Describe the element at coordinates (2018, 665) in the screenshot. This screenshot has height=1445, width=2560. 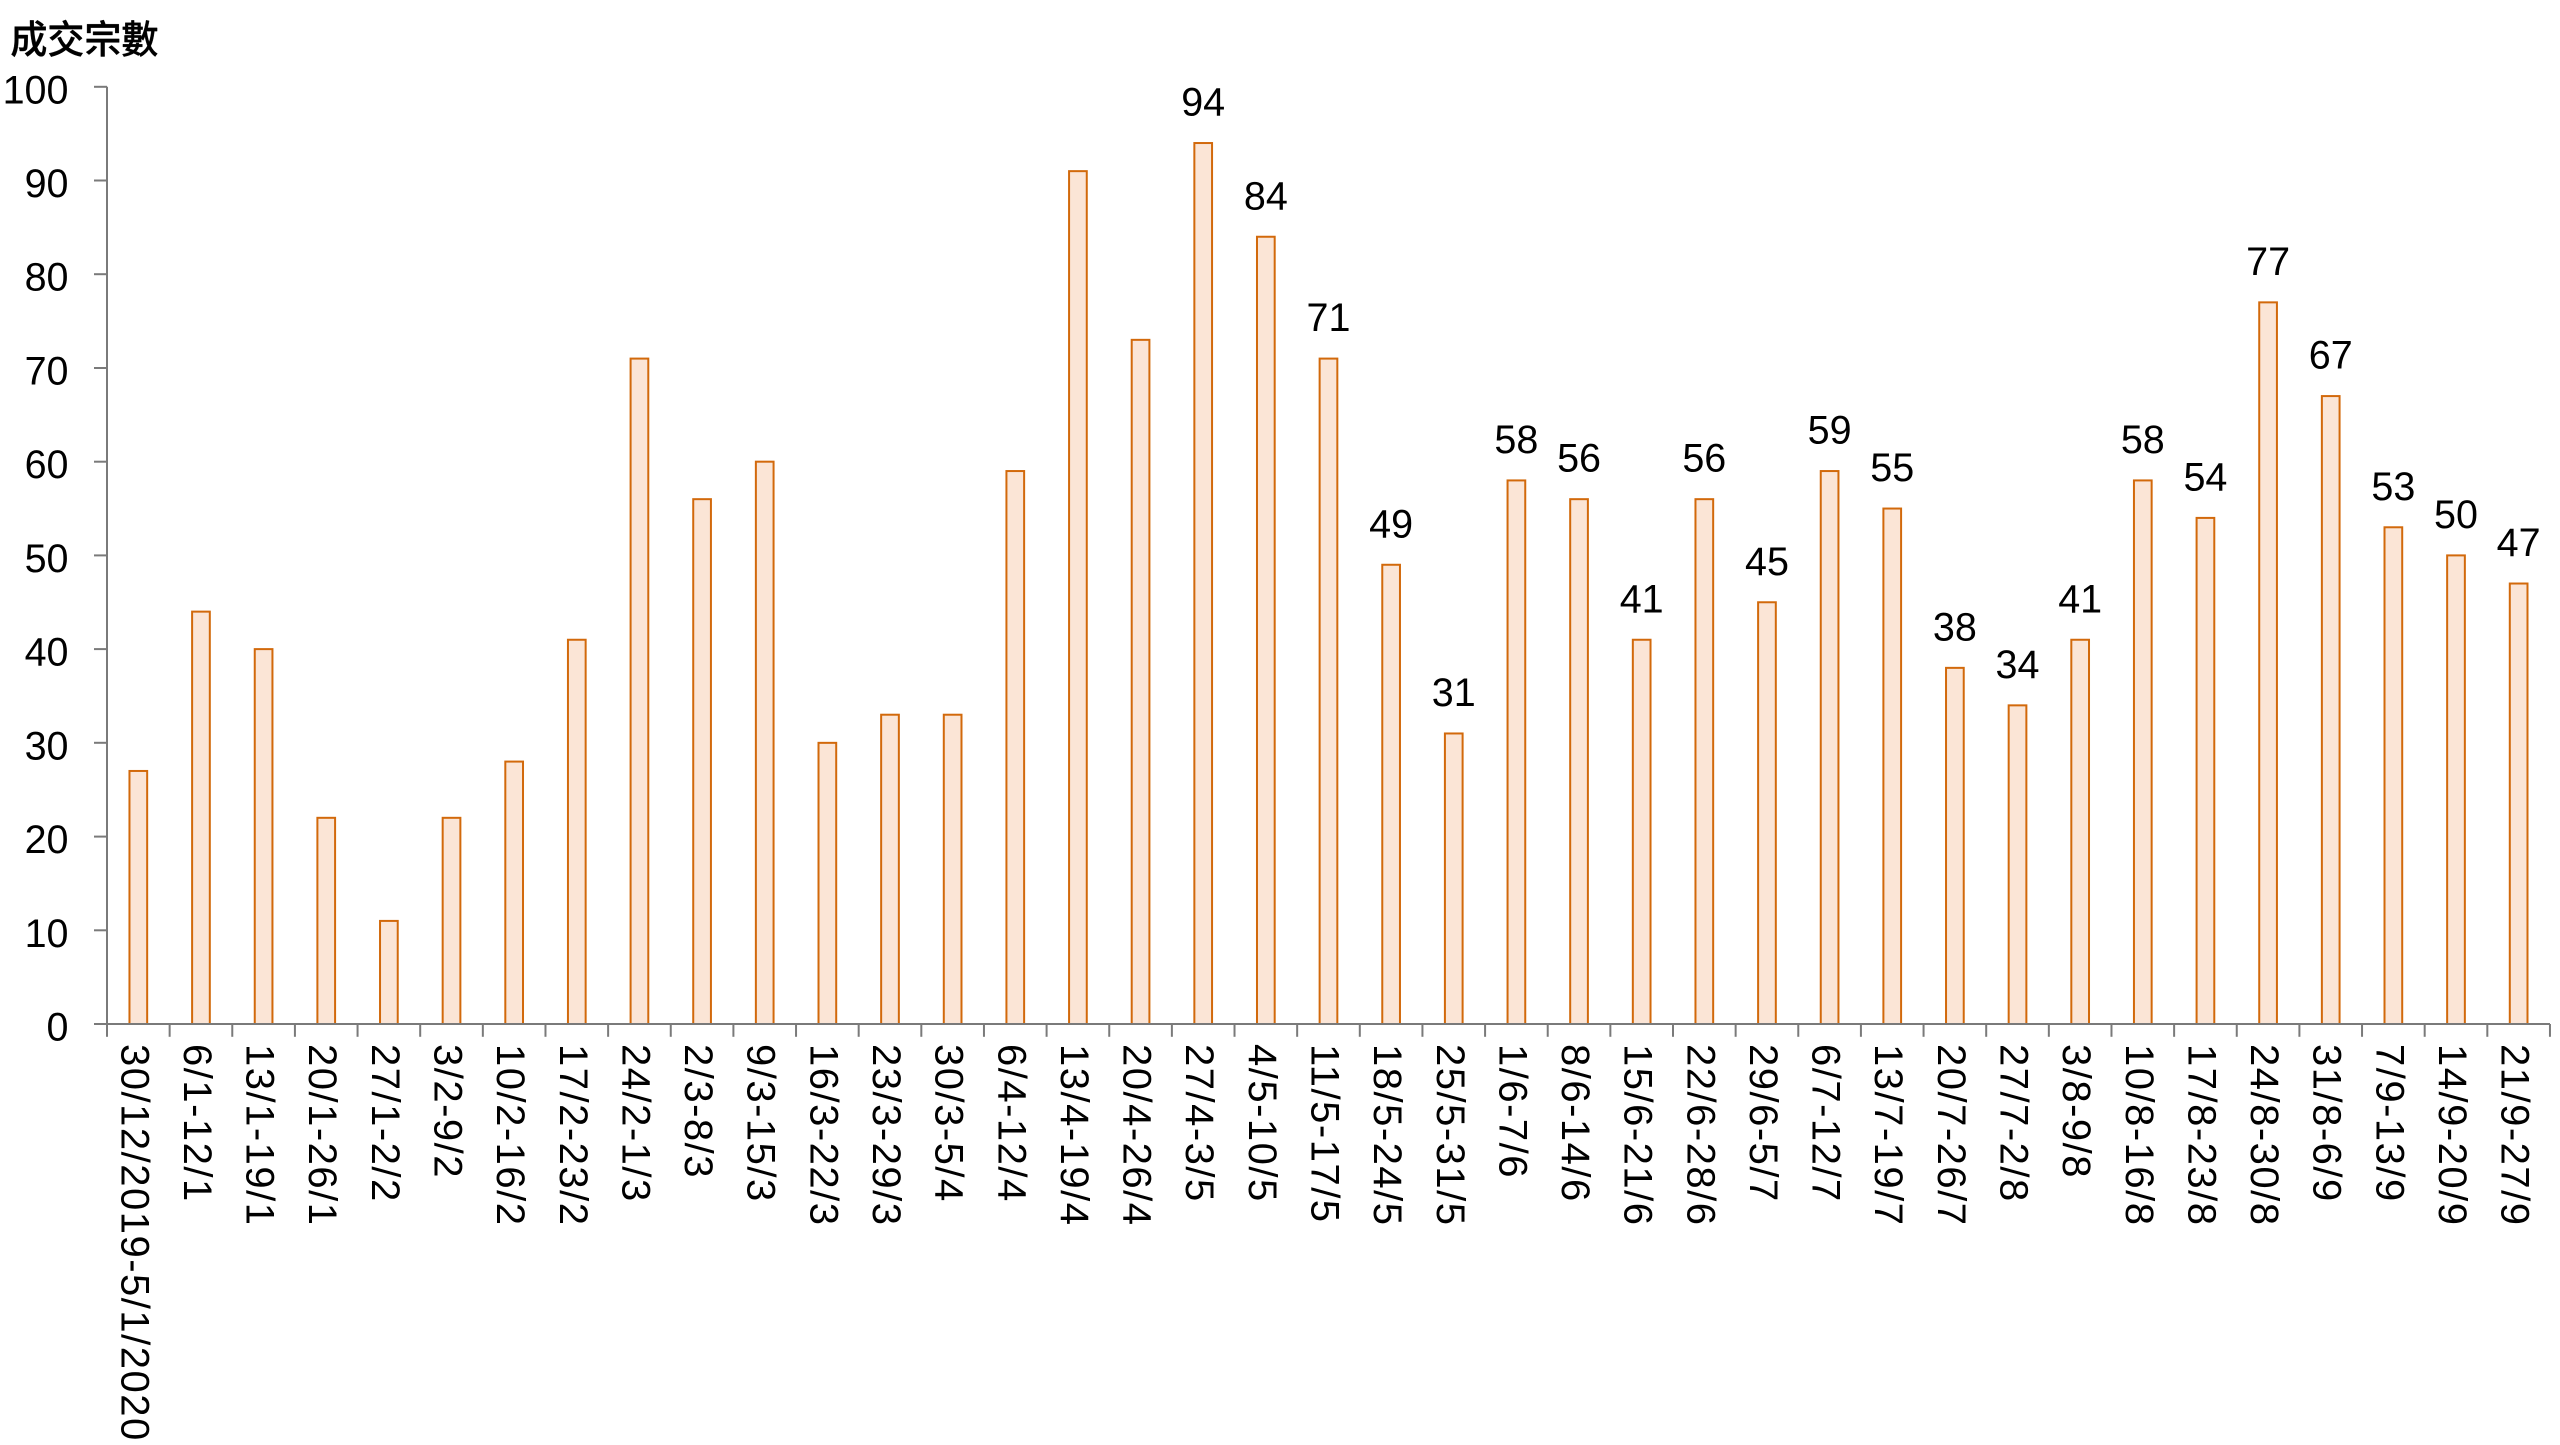
I see `svg-text: 34` at that location.